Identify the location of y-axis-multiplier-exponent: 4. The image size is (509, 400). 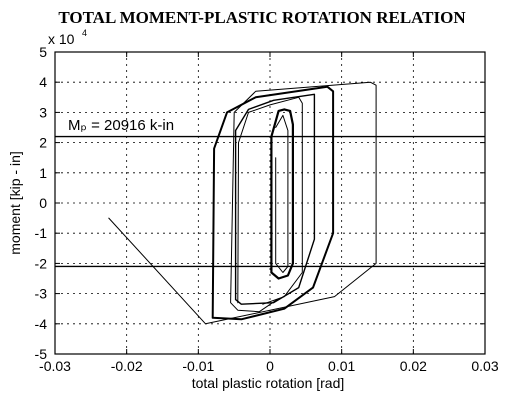
(84, 33).